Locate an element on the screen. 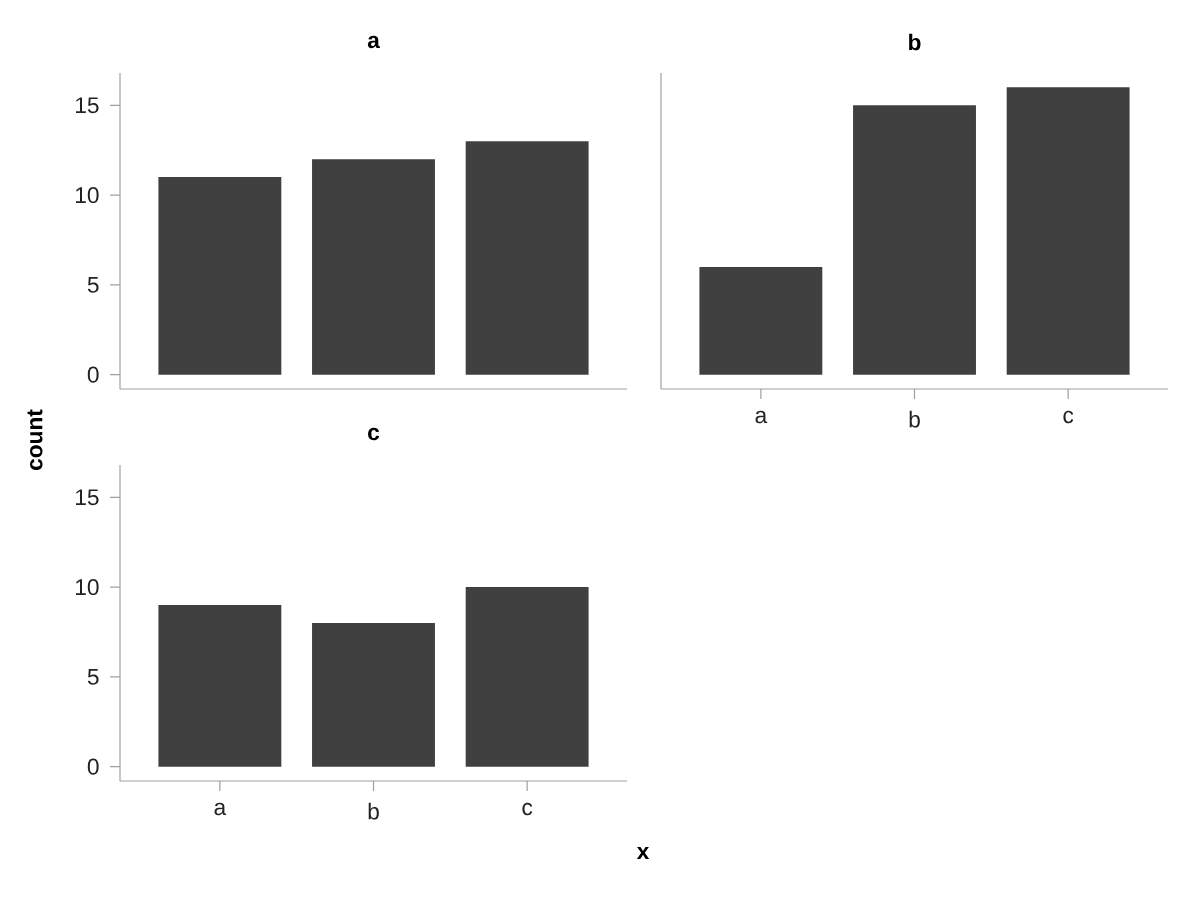 The height and width of the screenshot is (900, 1200). chart-title: b is located at coordinates (915, 42).